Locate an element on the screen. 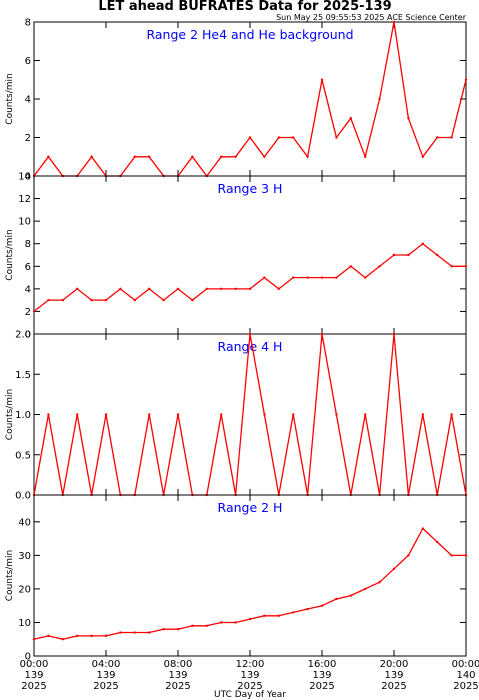 The height and width of the screenshot is (700, 479). x-tick-time: 08:00 is located at coordinates (178, 664).